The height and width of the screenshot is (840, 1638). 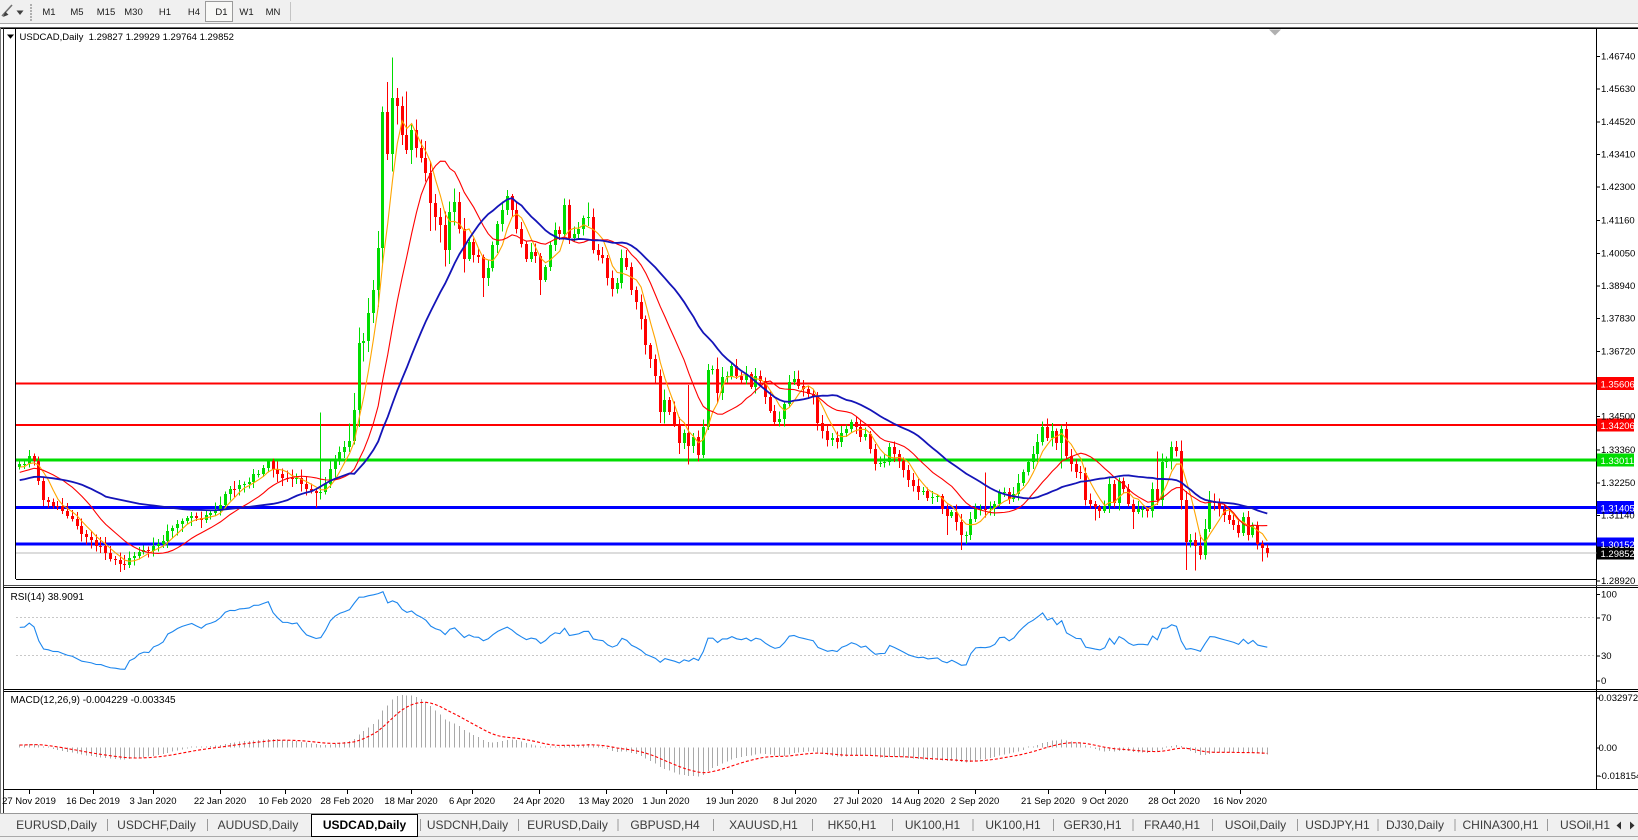 I want to click on svg-text: 1.46740, so click(x=1618, y=57).